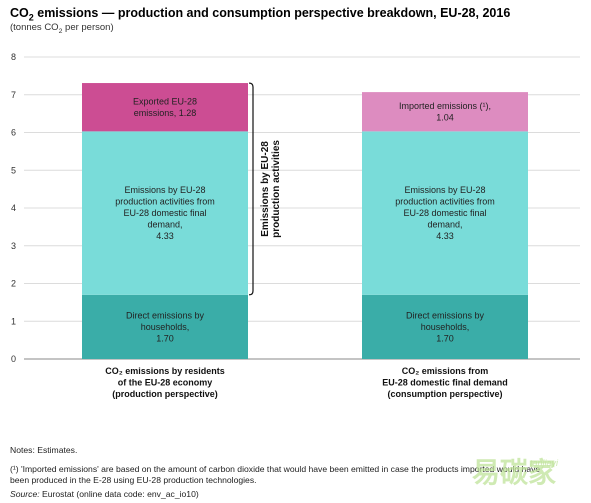 This screenshot has width=591, height=503. What do you see at coordinates (13, 246) in the screenshot?
I see `y-tick-label: 3` at bounding box center [13, 246].